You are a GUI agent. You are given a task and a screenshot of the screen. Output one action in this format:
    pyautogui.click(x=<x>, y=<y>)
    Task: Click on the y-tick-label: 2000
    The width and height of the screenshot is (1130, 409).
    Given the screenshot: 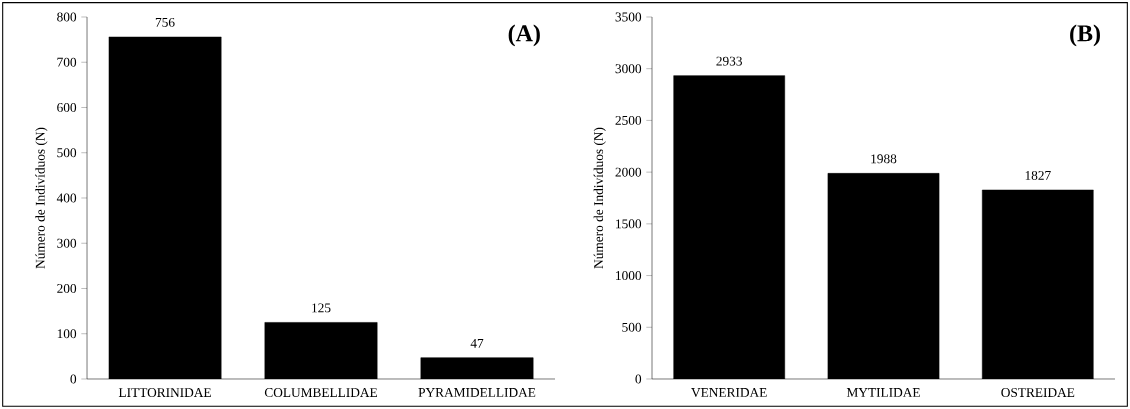 What is the action you would take?
    pyautogui.click(x=628, y=172)
    